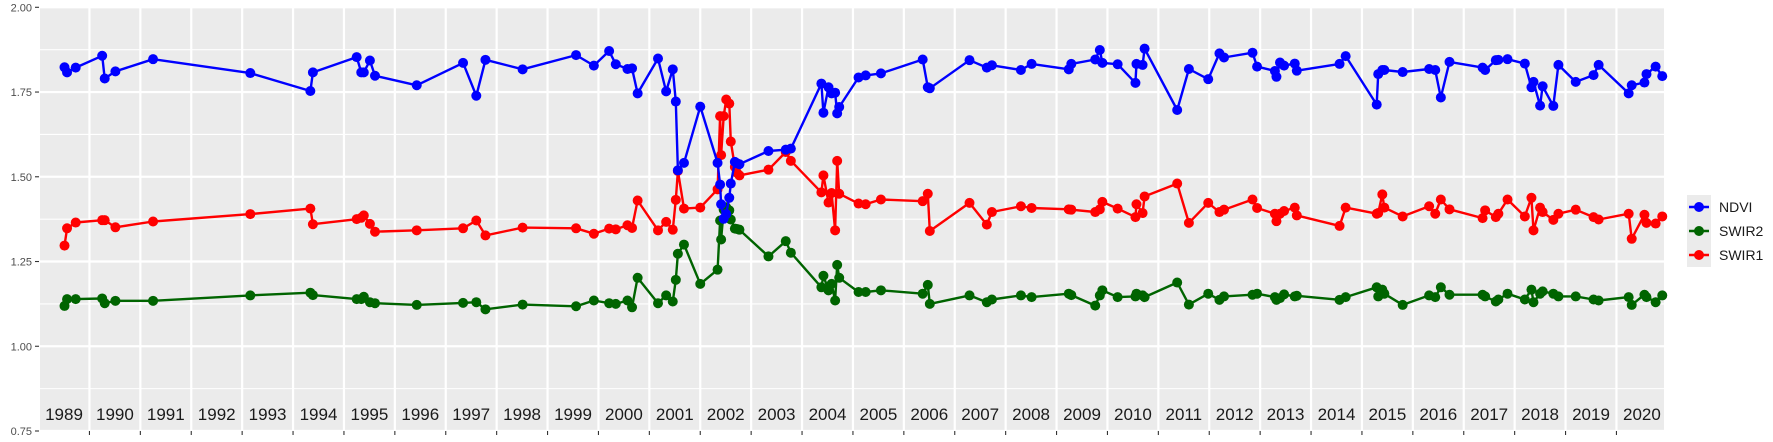 The height and width of the screenshot is (442, 1773). Describe the element at coordinates (217, 414) in the screenshot. I see `year-label: 1992` at that location.